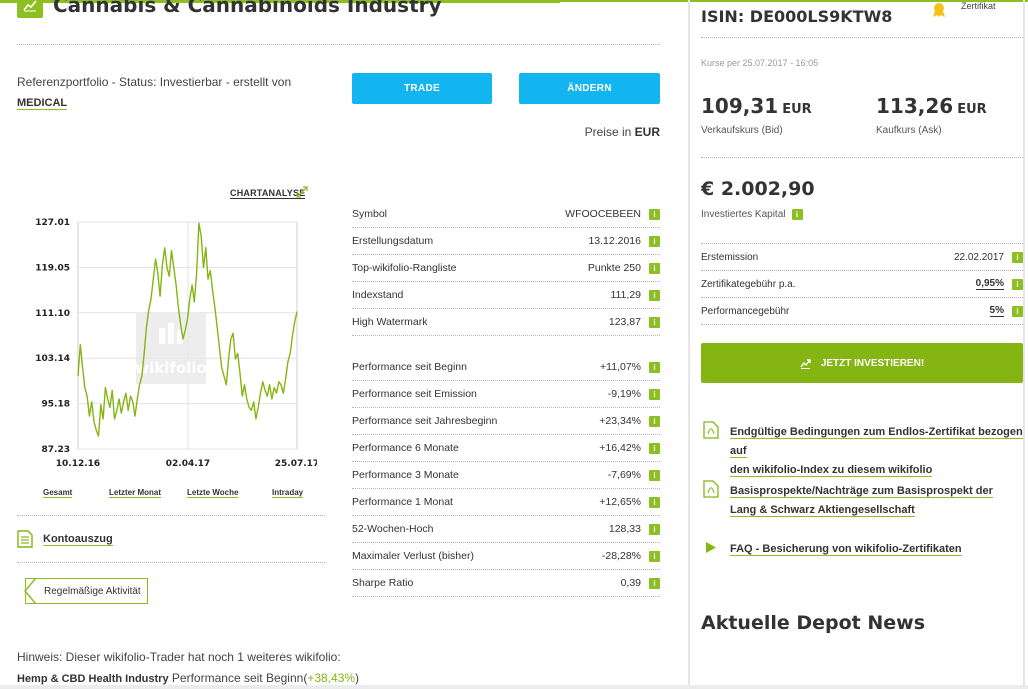 The image size is (1028, 689). Describe the element at coordinates (624, 322) in the screenshot. I see `row-value: 123,87` at that location.